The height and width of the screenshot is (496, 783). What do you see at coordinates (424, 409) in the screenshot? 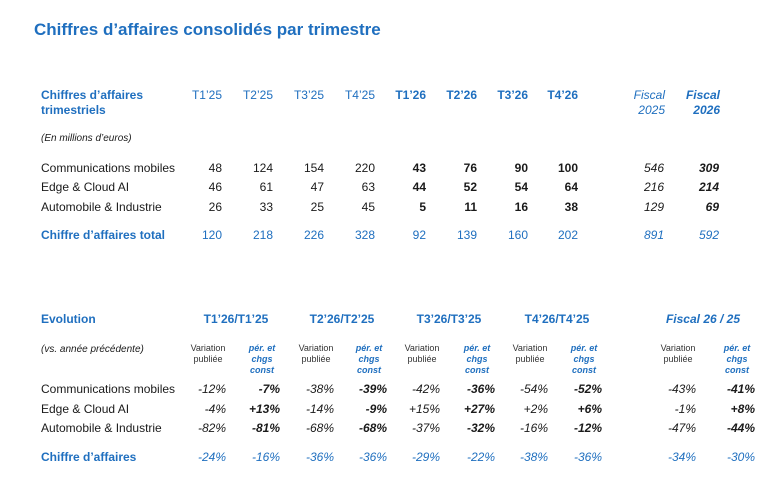
I see `published-value: +15%` at bounding box center [424, 409].